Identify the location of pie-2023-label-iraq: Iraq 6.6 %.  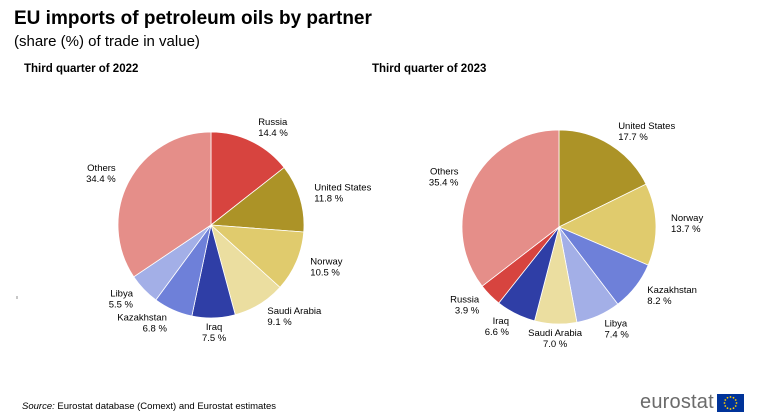
(497, 327).